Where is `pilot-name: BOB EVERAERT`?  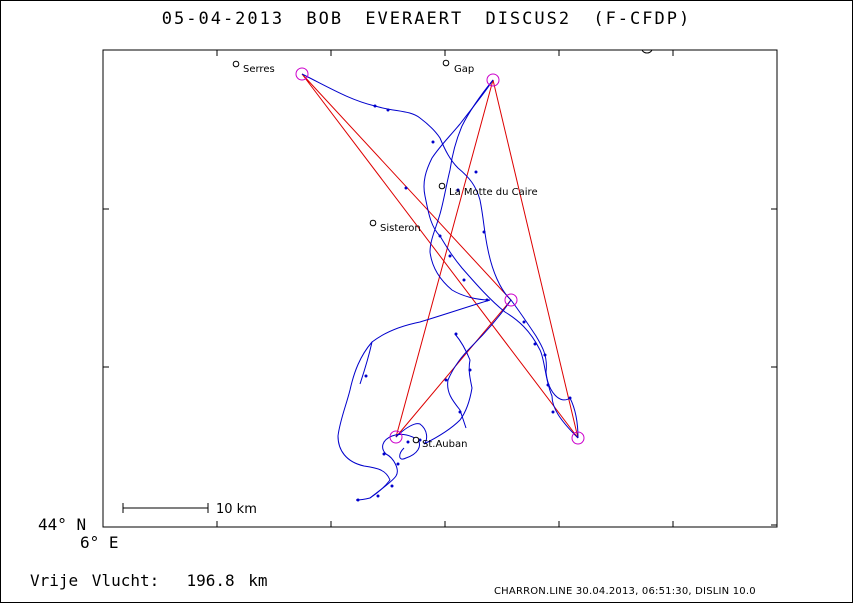 pilot-name: BOB EVERAERT is located at coordinates (385, 19).